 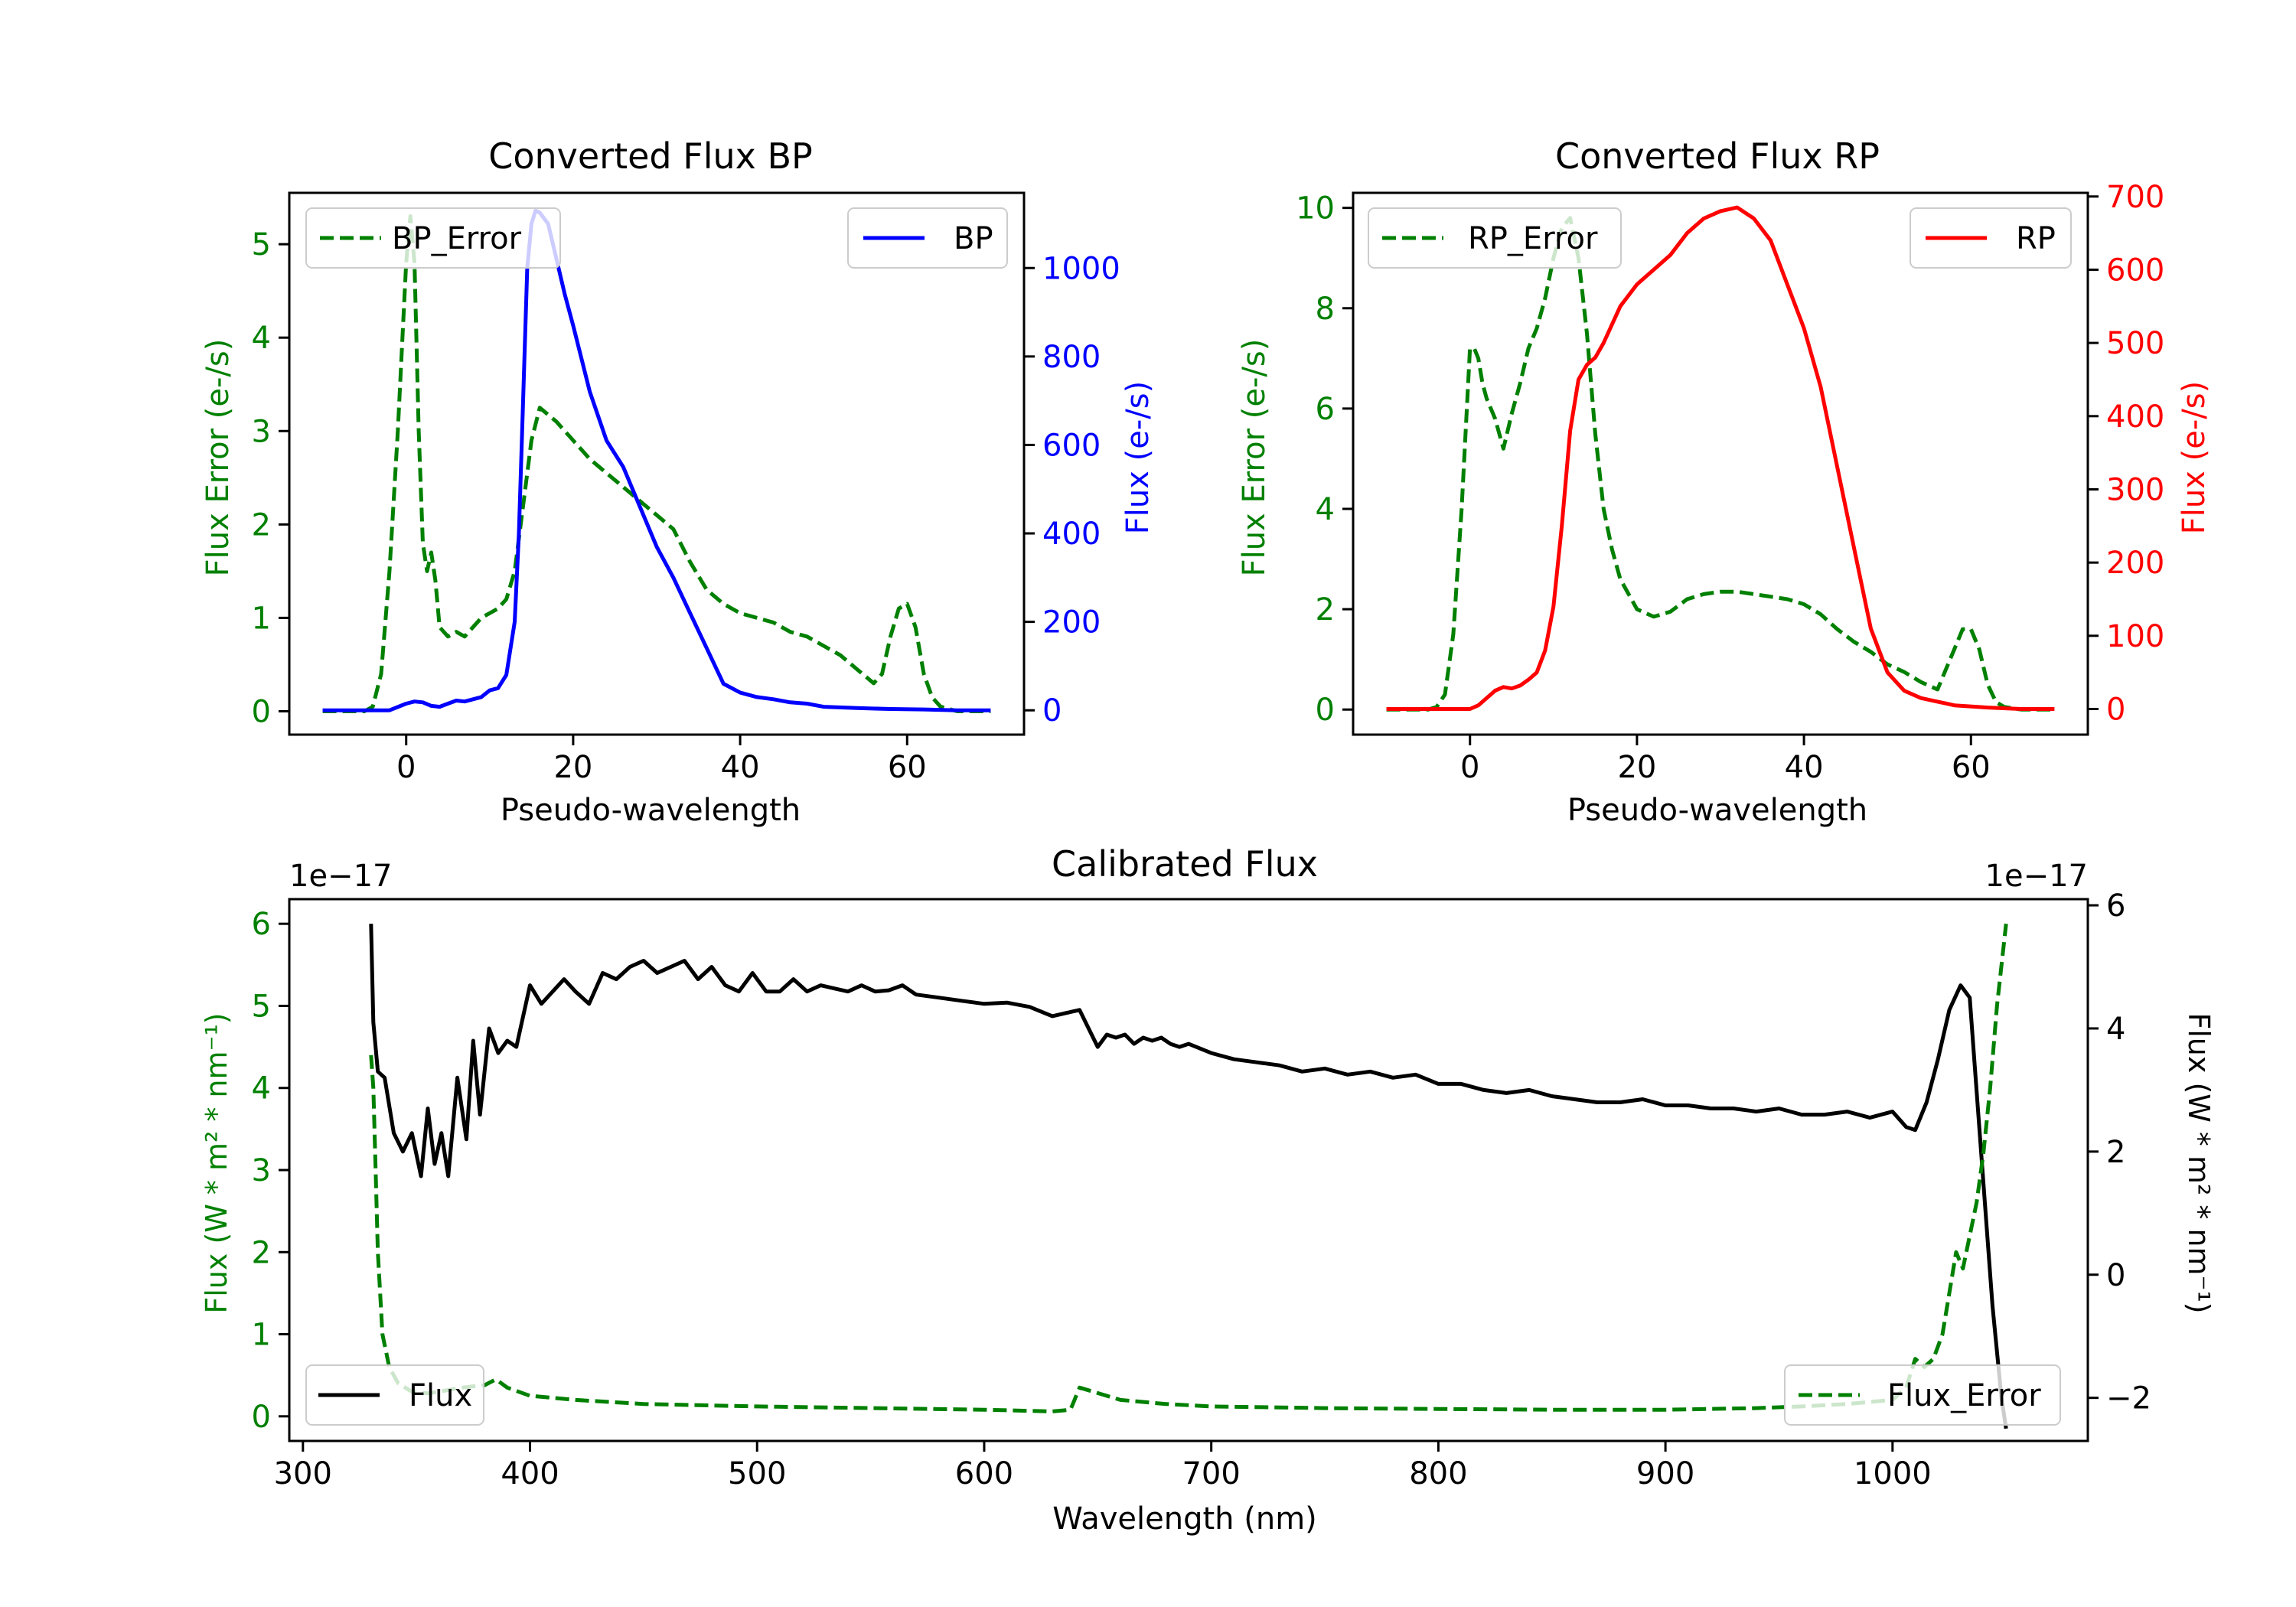 I want to click on calibrated-legend-right: Flux_Error, so click(x=1922, y=1395).